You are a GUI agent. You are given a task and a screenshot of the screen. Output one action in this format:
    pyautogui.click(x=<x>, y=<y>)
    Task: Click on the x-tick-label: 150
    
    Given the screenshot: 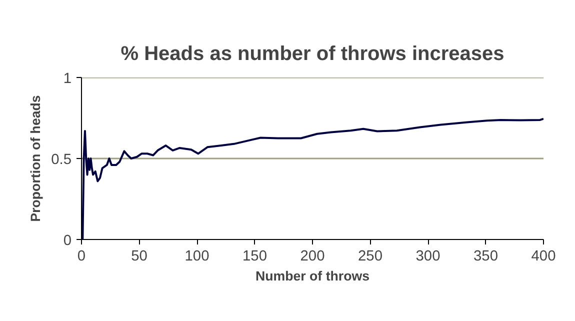 What is the action you would take?
    pyautogui.click(x=254, y=256)
    